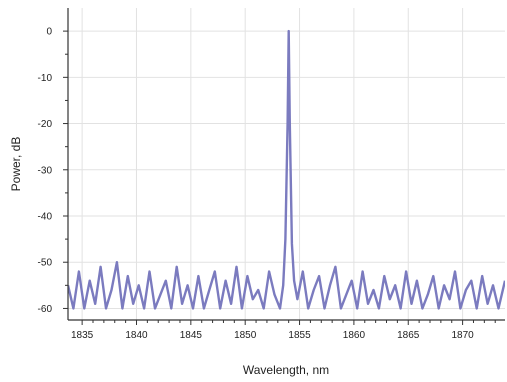  I want to click on y-tick-label: -20, so click(45, 124).